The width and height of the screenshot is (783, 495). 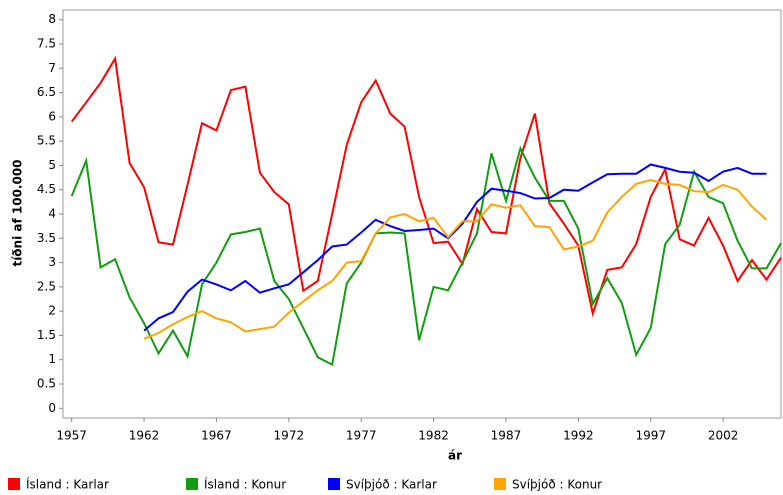 I want to click on x-tick-label: 2002, so click(x=723, y=436).